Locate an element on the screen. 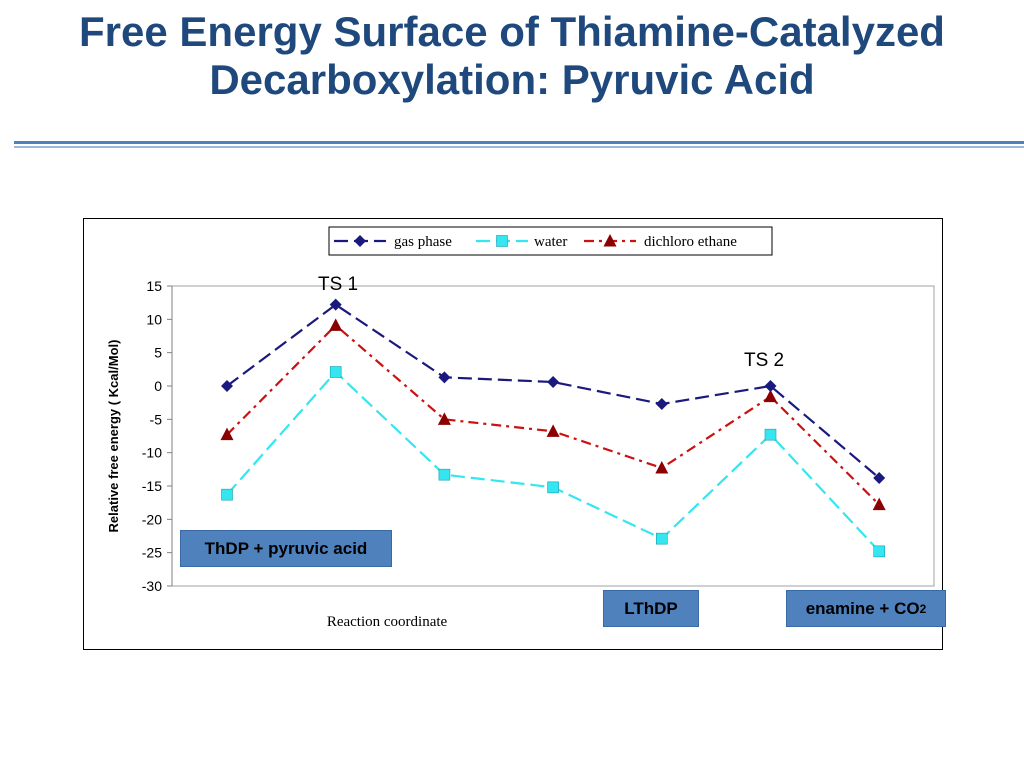  ts1-label: TS 1 is located at coordinates (338, 284).